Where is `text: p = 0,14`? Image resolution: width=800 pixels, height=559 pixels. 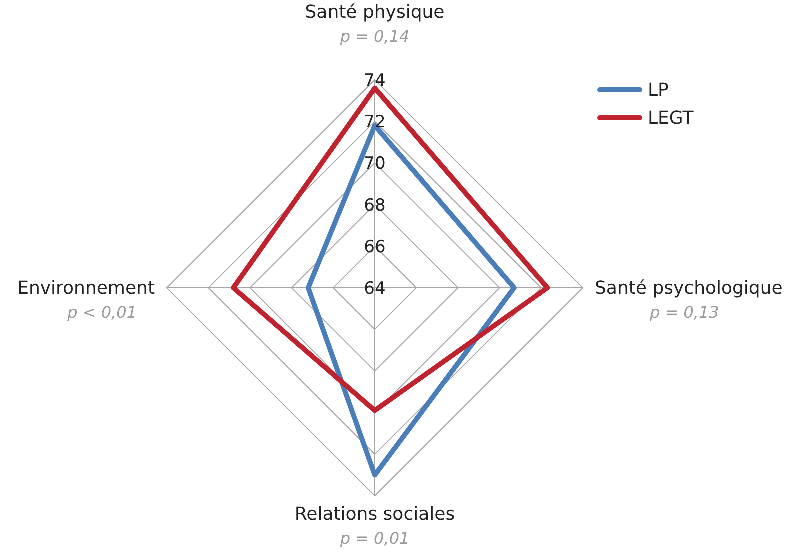
text: p = 0,14 is located at coordinates (374, 36).